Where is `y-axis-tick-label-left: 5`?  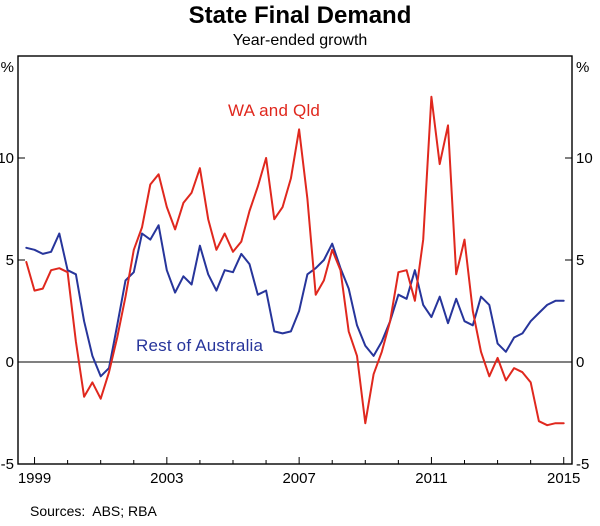 y-axis-tick-label-left: 5 is located at coordinates (10, 260).